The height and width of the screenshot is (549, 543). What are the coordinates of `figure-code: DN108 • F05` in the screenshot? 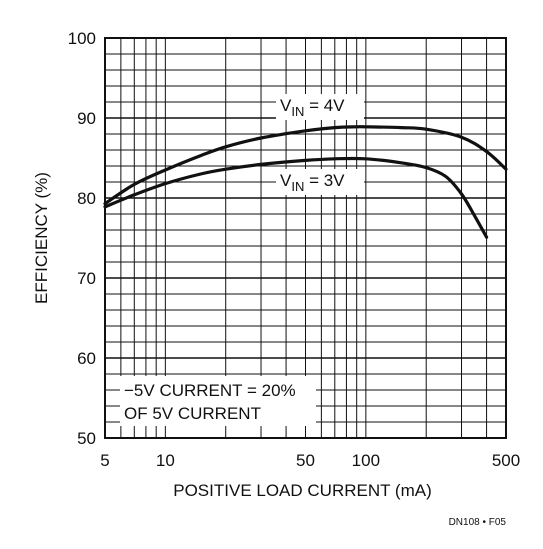 It's located at (478, 522).